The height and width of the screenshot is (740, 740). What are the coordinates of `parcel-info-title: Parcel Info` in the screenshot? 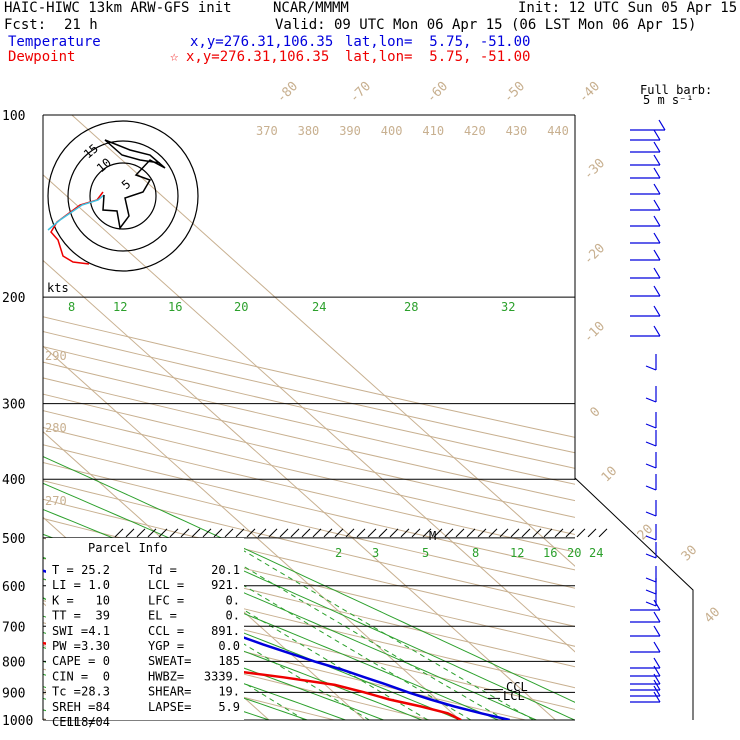 It's located at (127, 548).